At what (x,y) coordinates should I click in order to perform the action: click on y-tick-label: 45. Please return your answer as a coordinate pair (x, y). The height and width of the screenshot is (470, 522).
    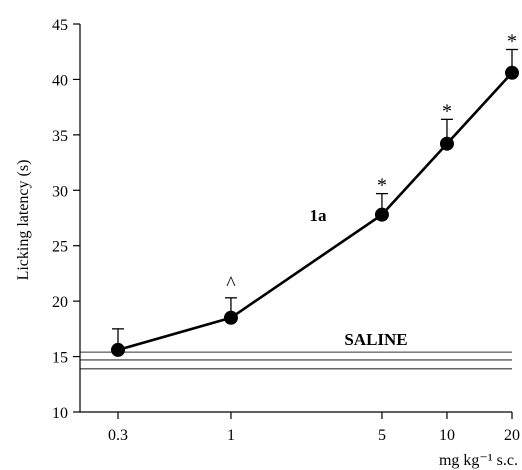
    Looking at the image, I should click on (60, 25).